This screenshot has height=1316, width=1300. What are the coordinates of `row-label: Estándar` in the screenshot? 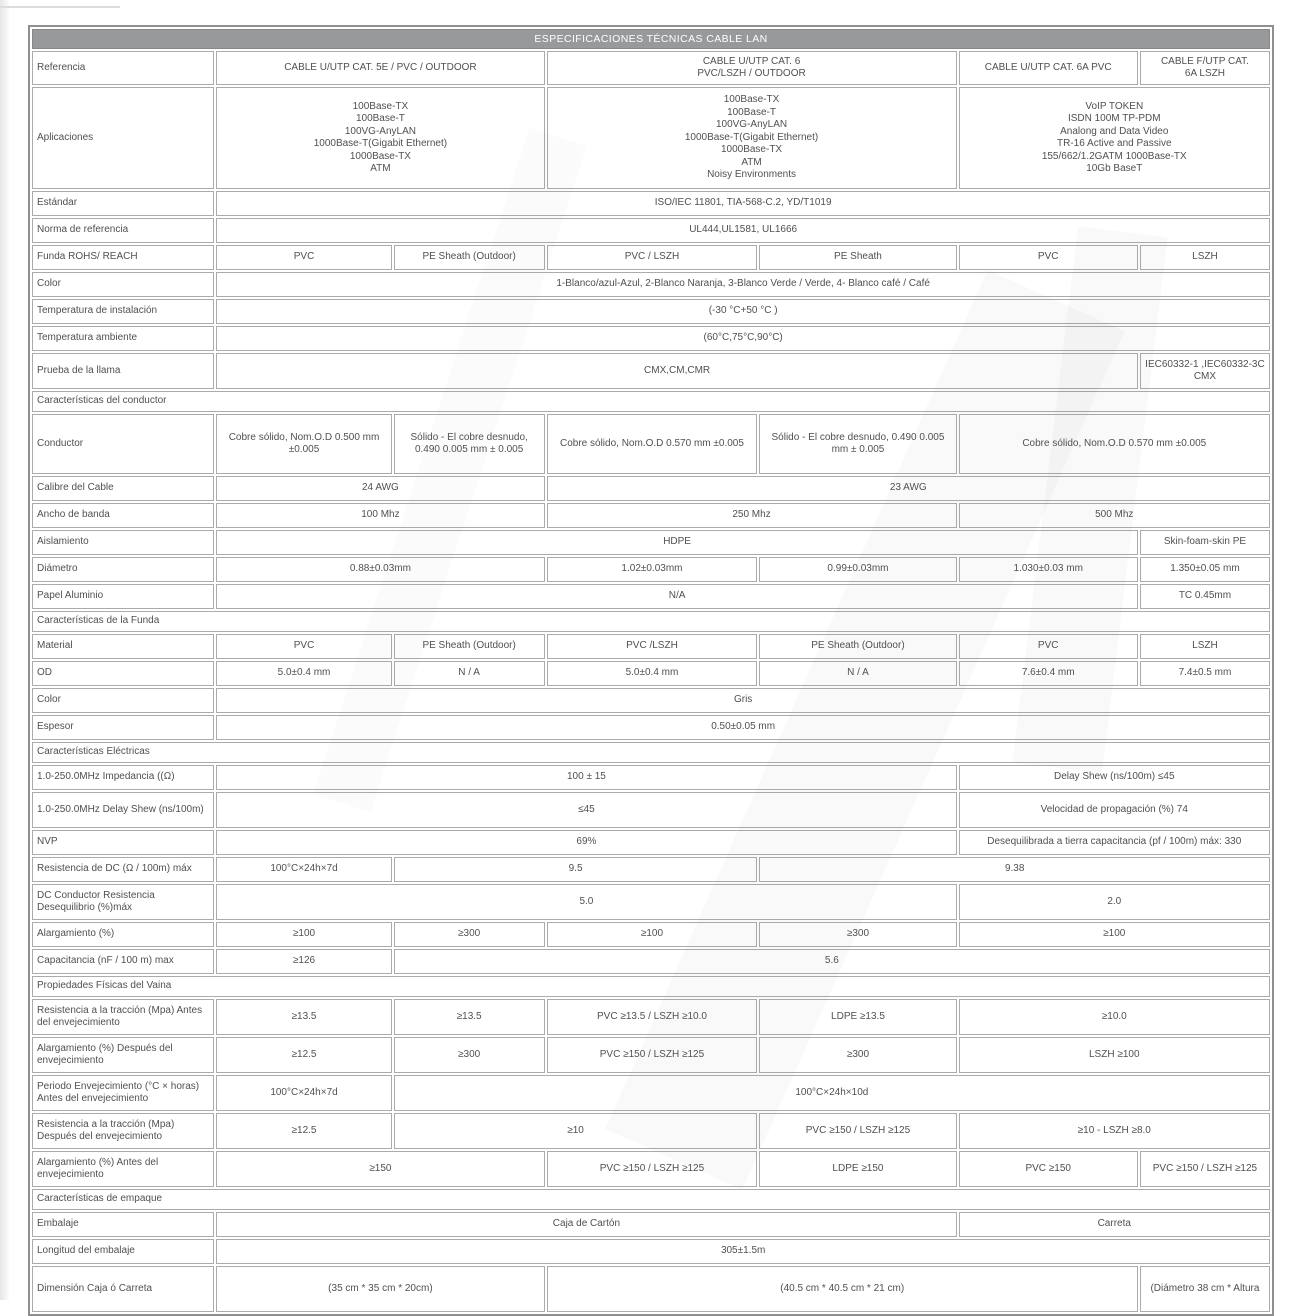 It's located at (123, 203).